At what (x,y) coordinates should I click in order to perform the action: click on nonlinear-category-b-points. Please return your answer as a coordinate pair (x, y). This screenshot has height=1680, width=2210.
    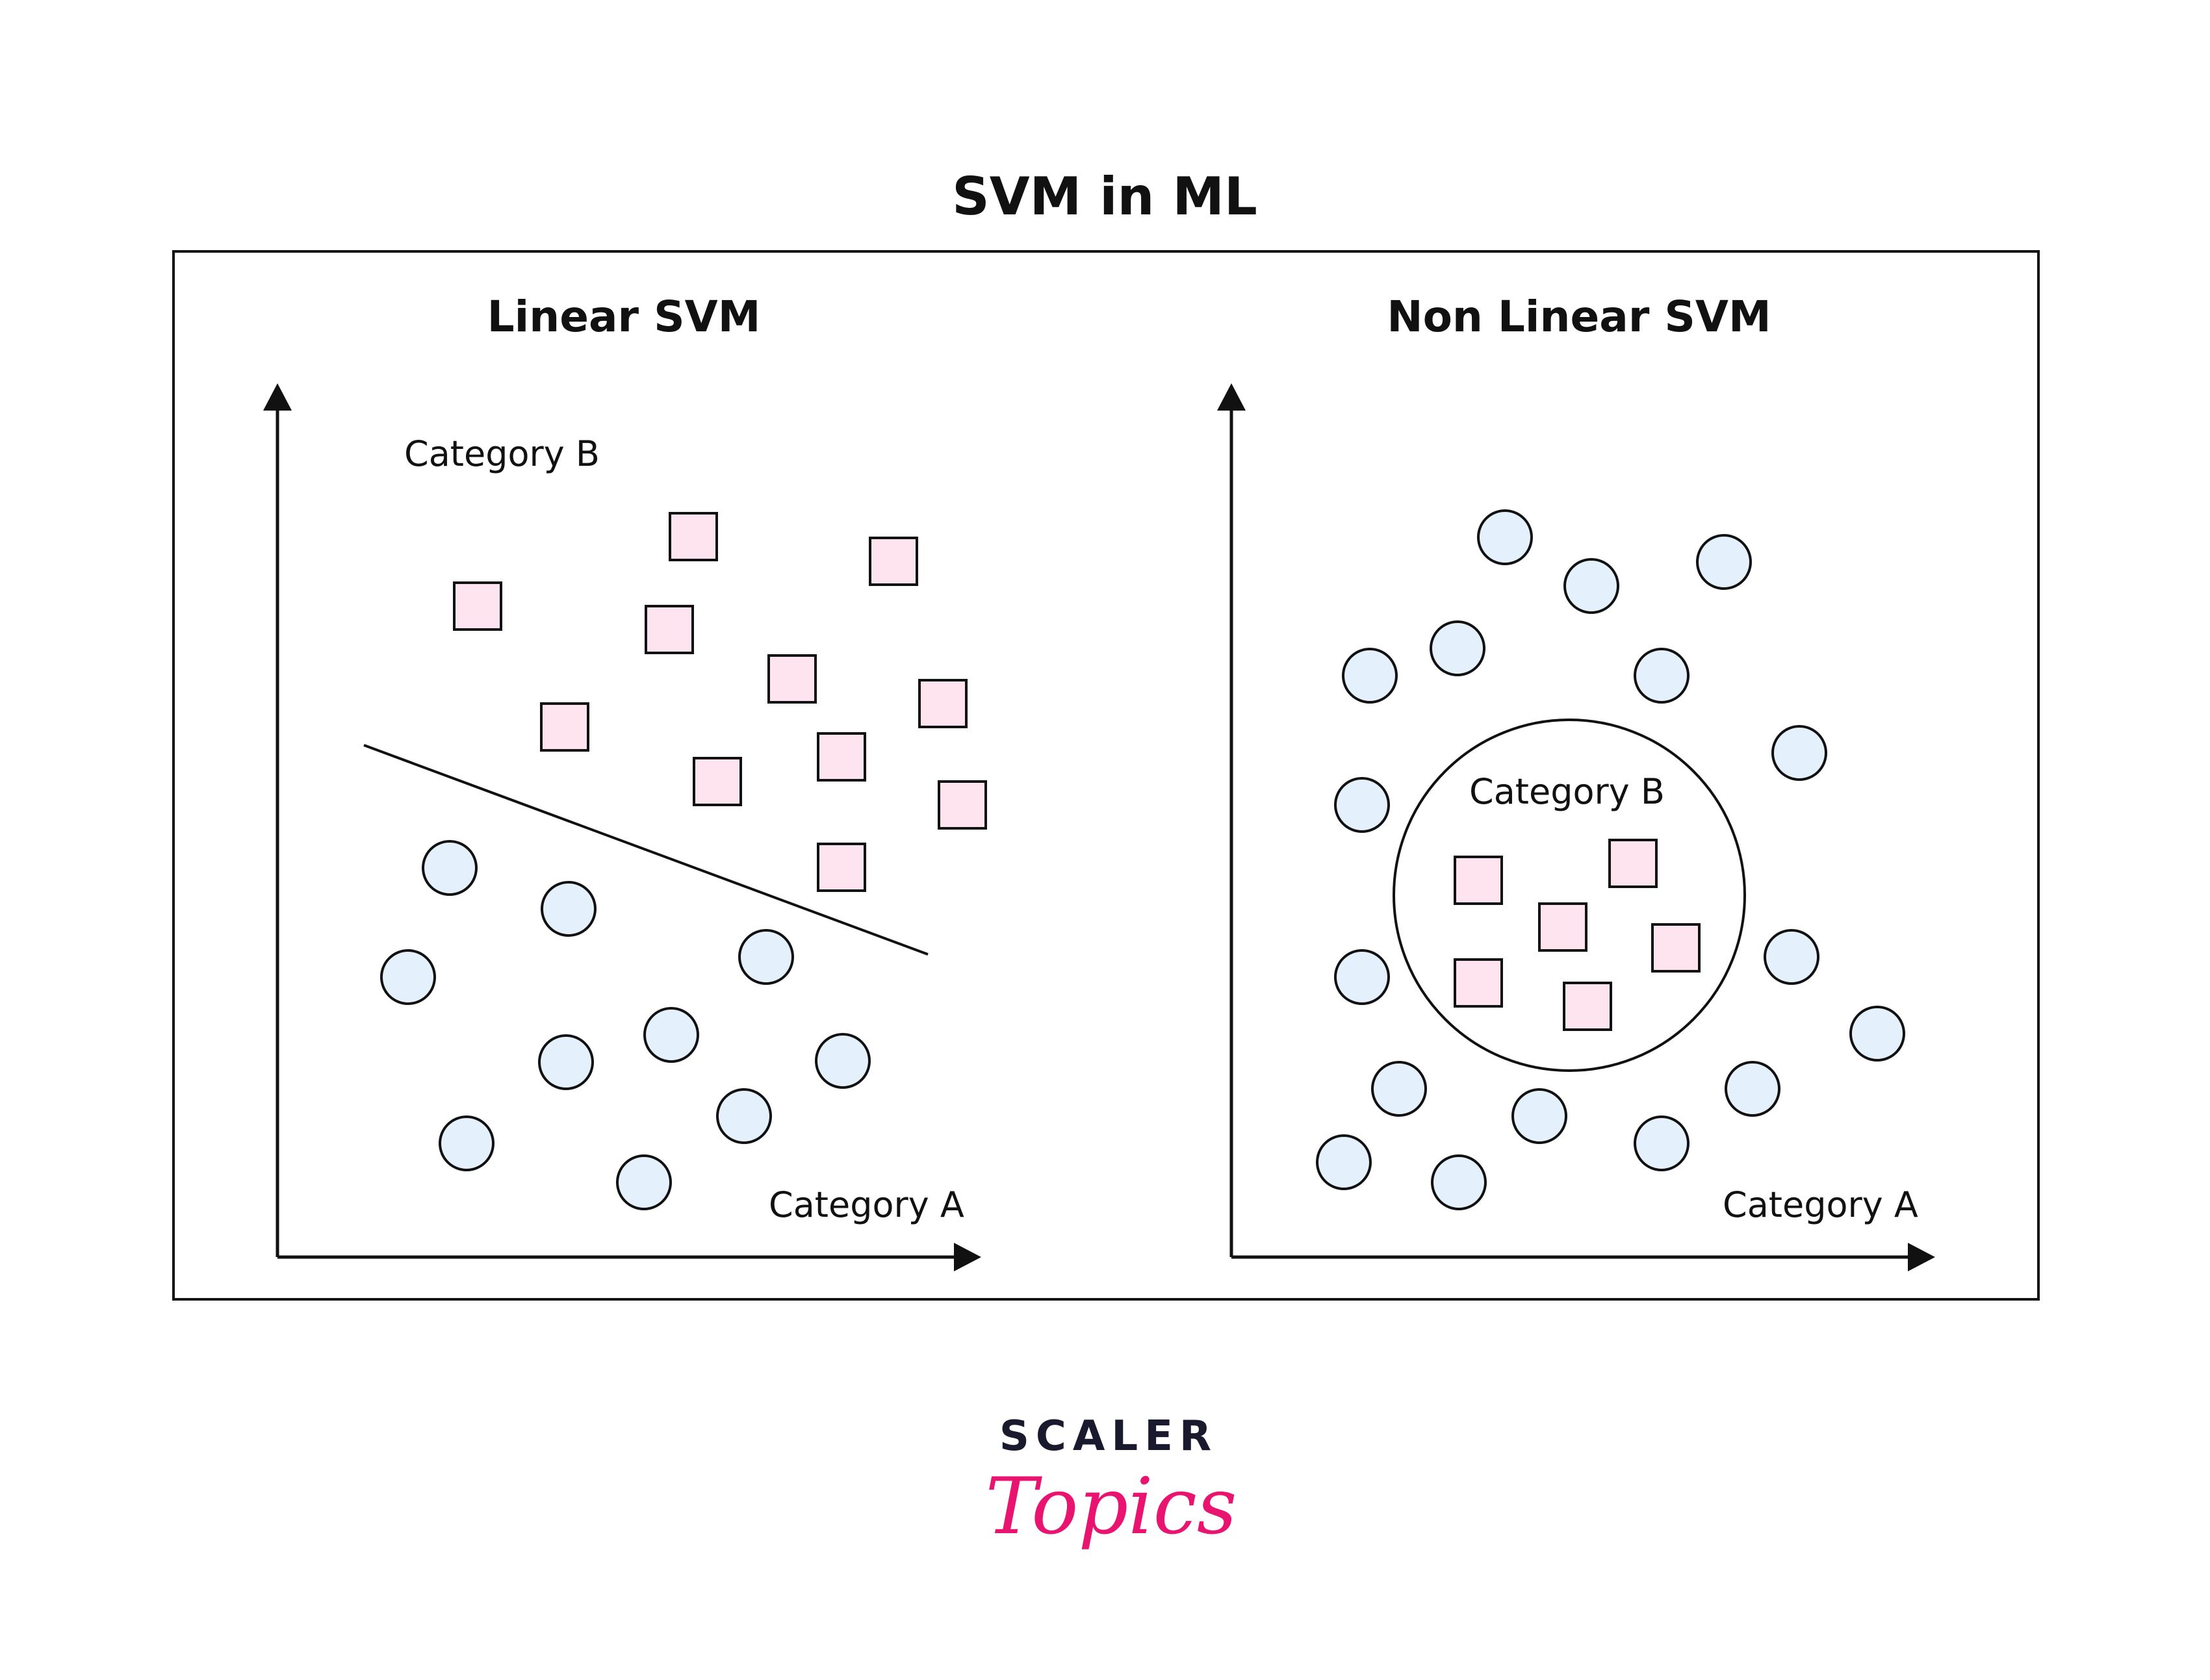
    Looking at the image, I should click on (1577, 935).